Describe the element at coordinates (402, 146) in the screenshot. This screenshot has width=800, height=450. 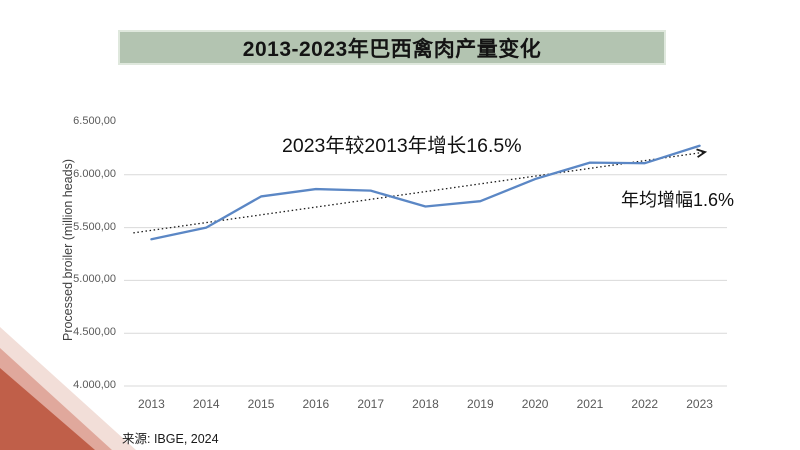
I see `annotation-total-growth: 2023年较2013年增长16.5%` at that location.